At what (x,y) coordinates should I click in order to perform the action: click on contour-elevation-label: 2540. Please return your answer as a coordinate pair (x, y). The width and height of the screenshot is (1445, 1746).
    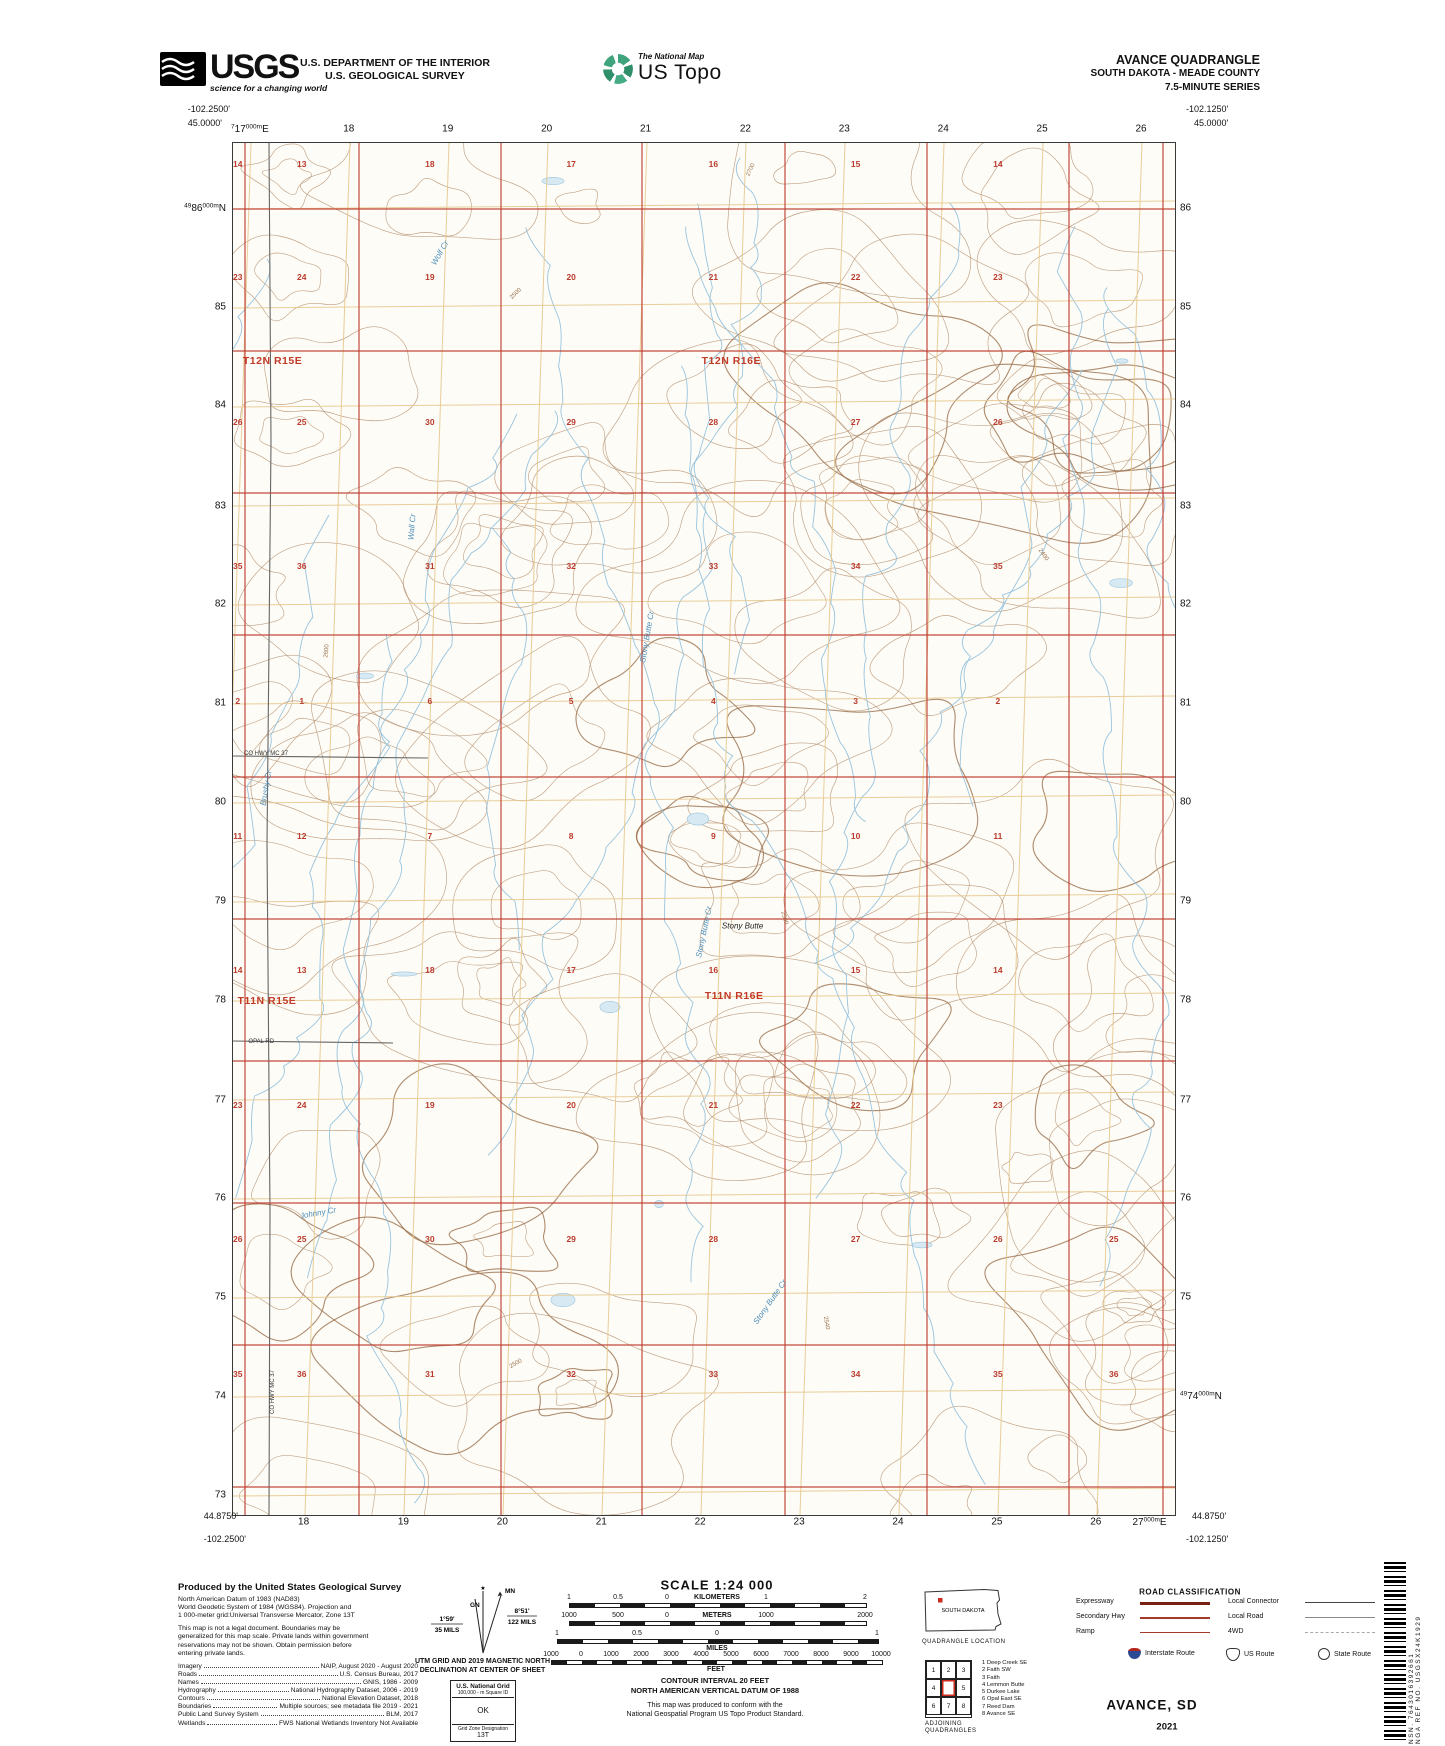
    Looking at the image, I should click on (826, 1323).